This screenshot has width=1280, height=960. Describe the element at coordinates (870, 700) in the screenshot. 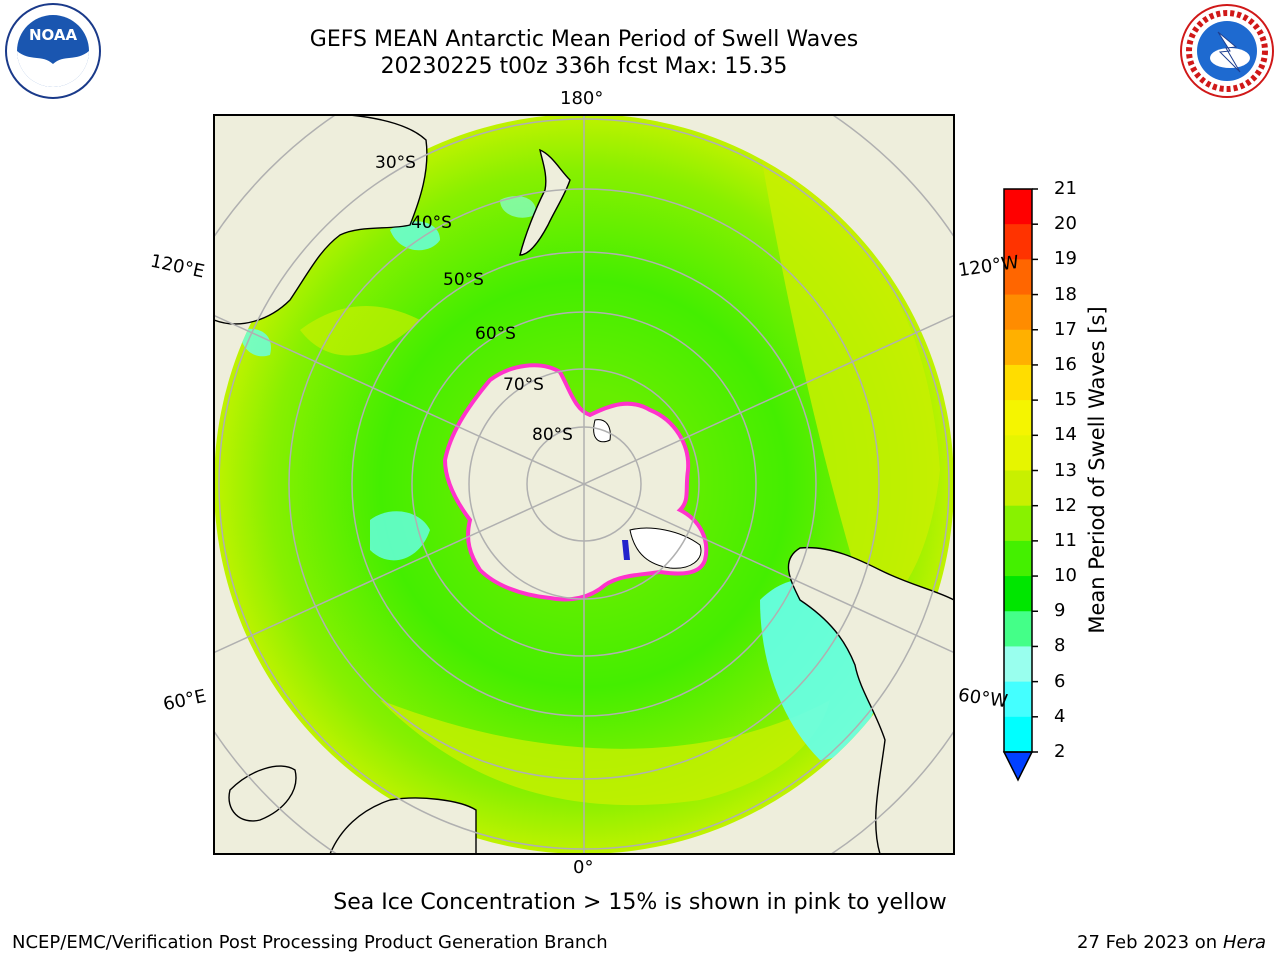

I see `land-south-america` at that location.